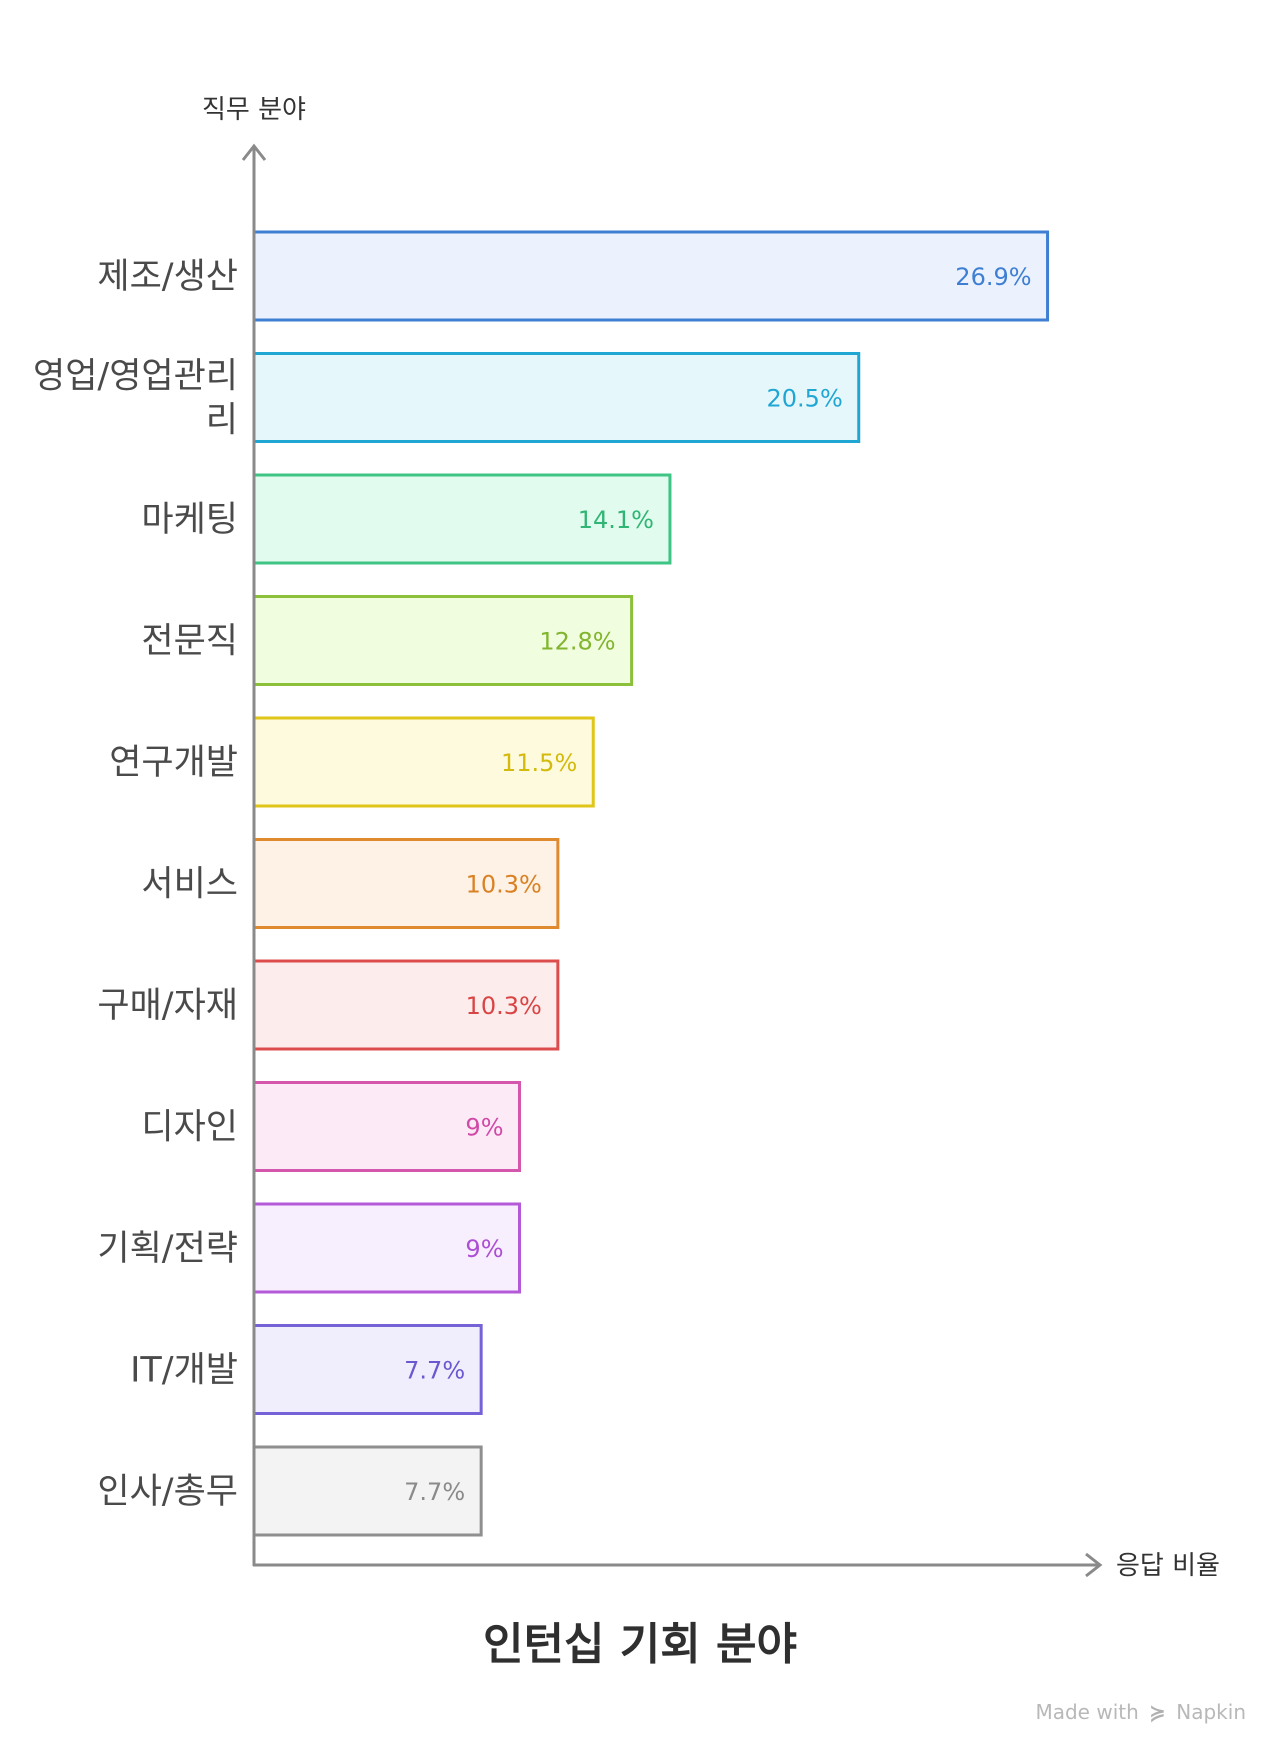 This screenshot has height=1750, width=1280. What do you see at coordinates (189, 642) in the screenshot?
I see `category-label: 전문직` at bounding box center [189, 642].